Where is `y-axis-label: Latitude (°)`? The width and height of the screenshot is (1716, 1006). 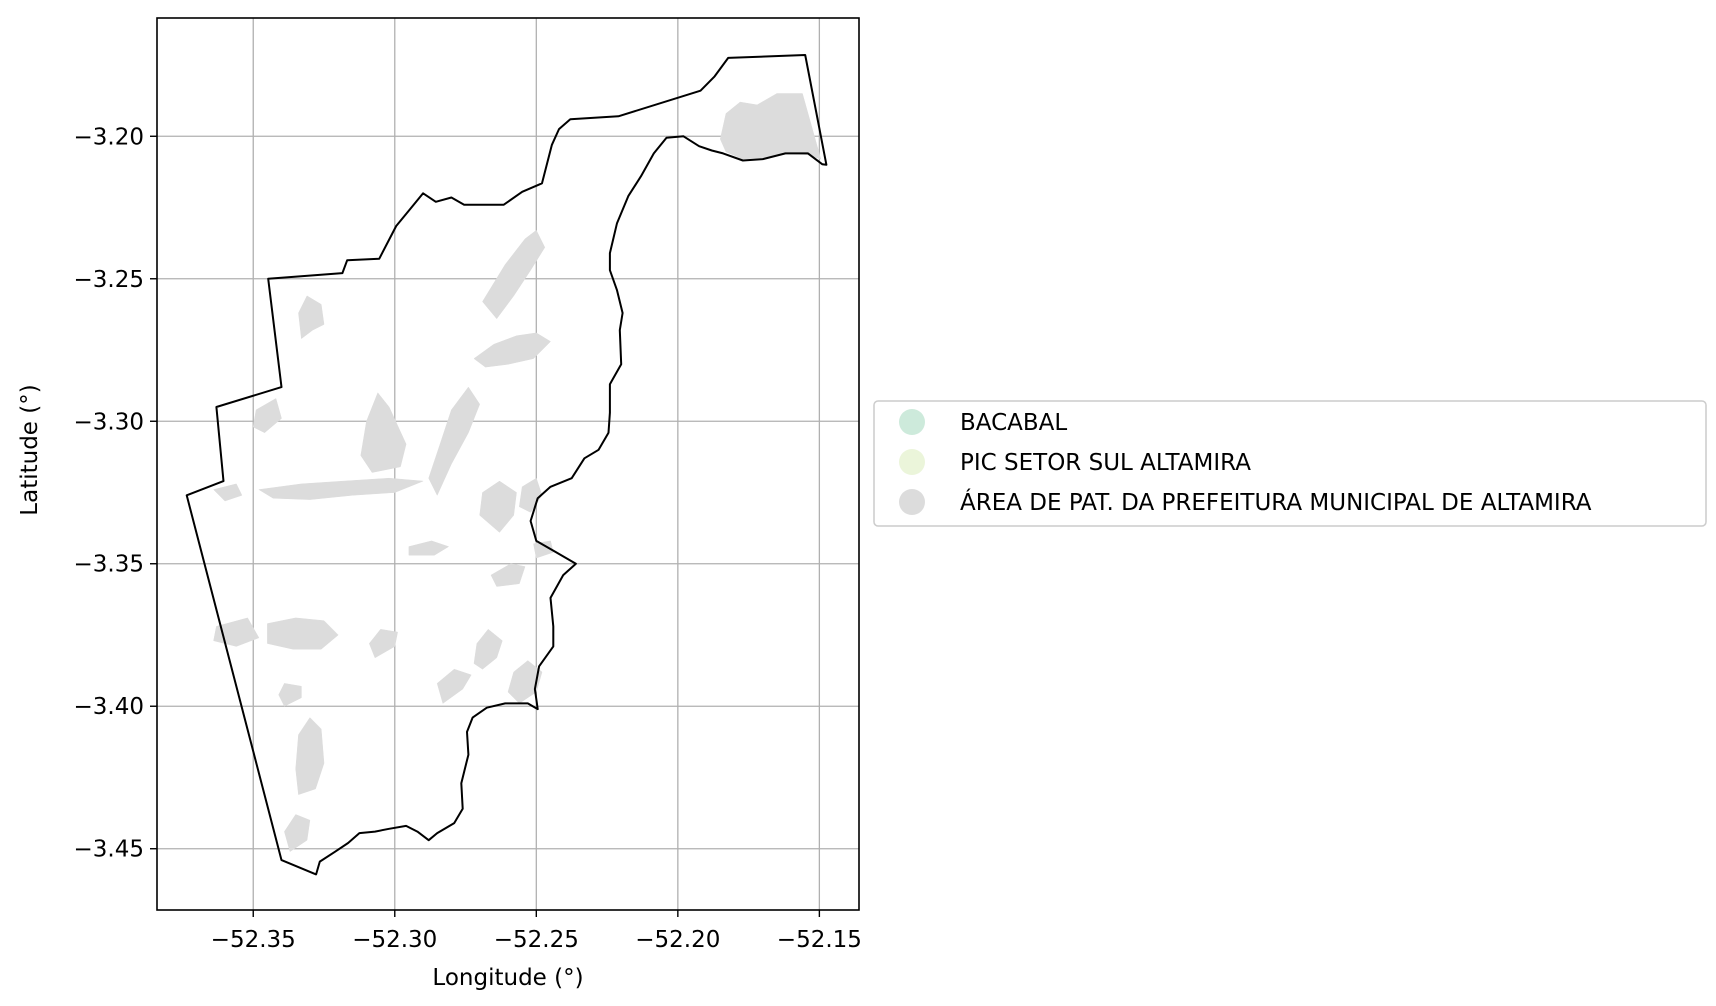 y-axis-label: Latitude (°) is located at coordinates (30, 449).